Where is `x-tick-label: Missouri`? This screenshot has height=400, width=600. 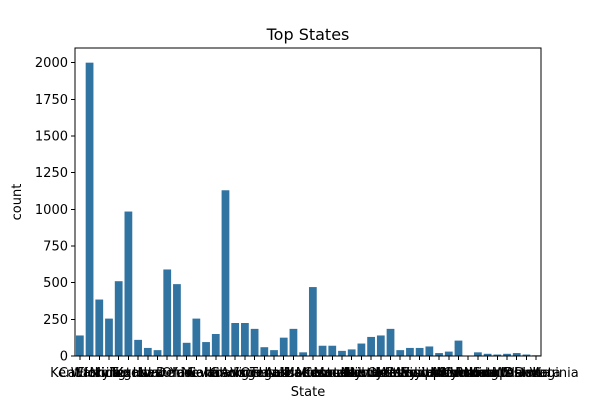 x-tick-label: Missouri is located at coordinates (323, 373).